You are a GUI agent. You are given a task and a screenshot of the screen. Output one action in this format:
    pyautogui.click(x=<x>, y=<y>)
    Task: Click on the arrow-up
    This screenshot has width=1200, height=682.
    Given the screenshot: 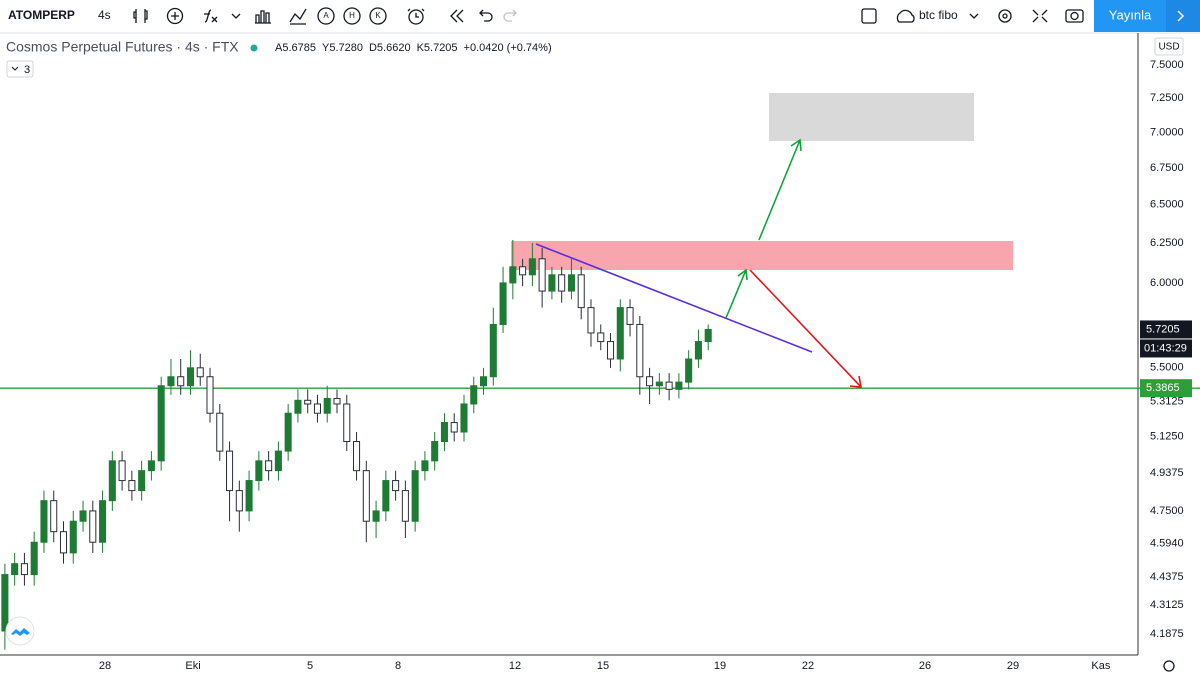 What is the action you would take?
    pyautogui.click(x=780, y=189)
    